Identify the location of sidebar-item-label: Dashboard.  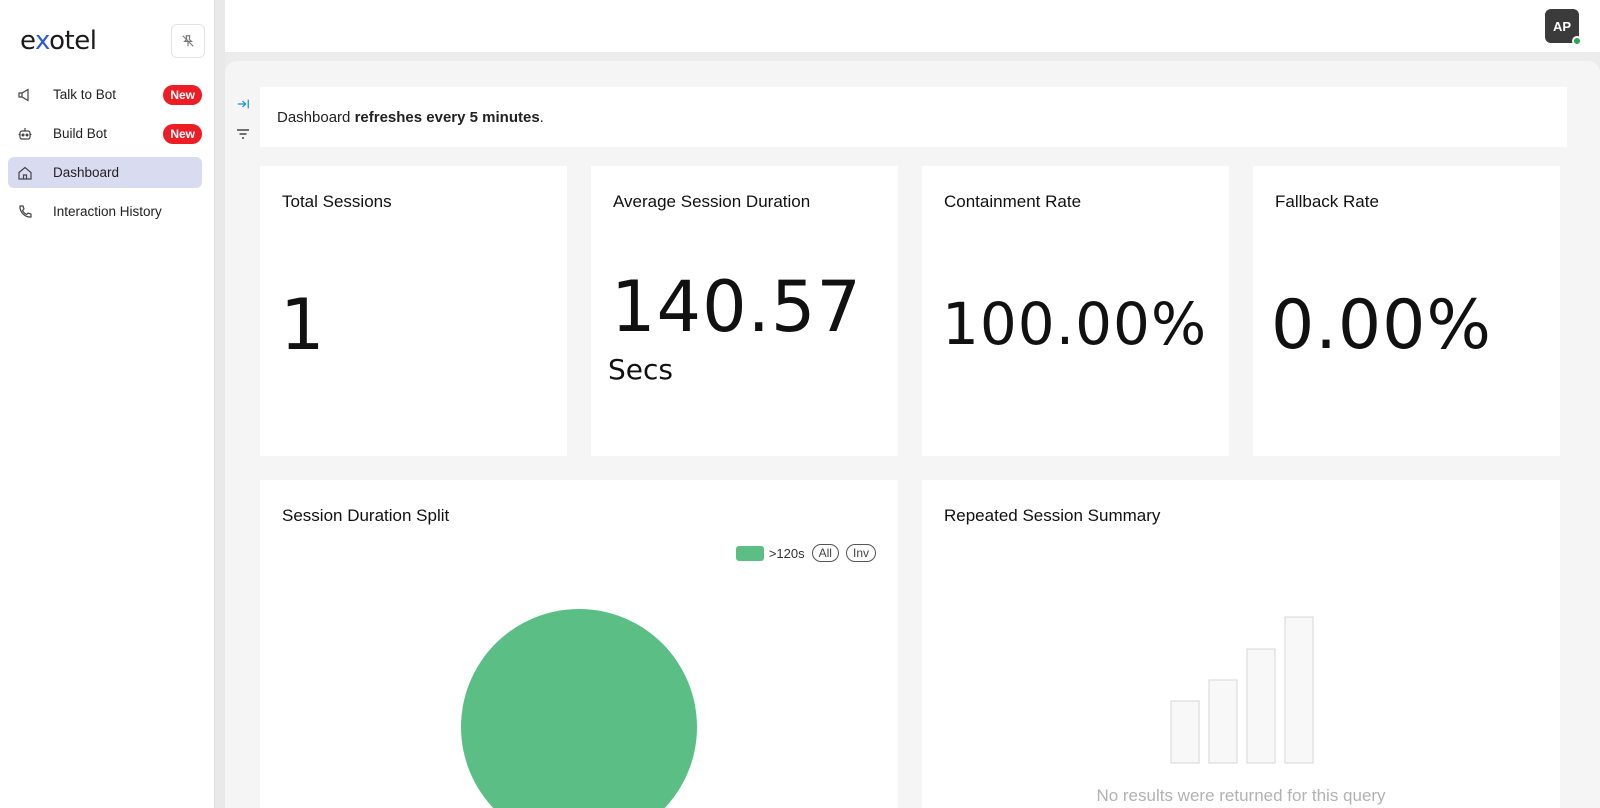
(86, 172).